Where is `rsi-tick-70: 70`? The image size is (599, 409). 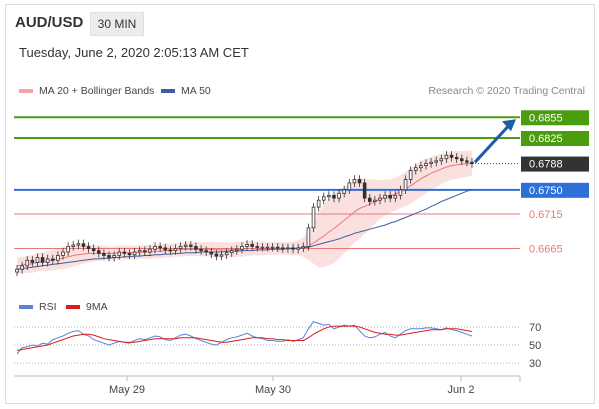
rsi-tick-70: 70 is located at coordinates (535, 328).